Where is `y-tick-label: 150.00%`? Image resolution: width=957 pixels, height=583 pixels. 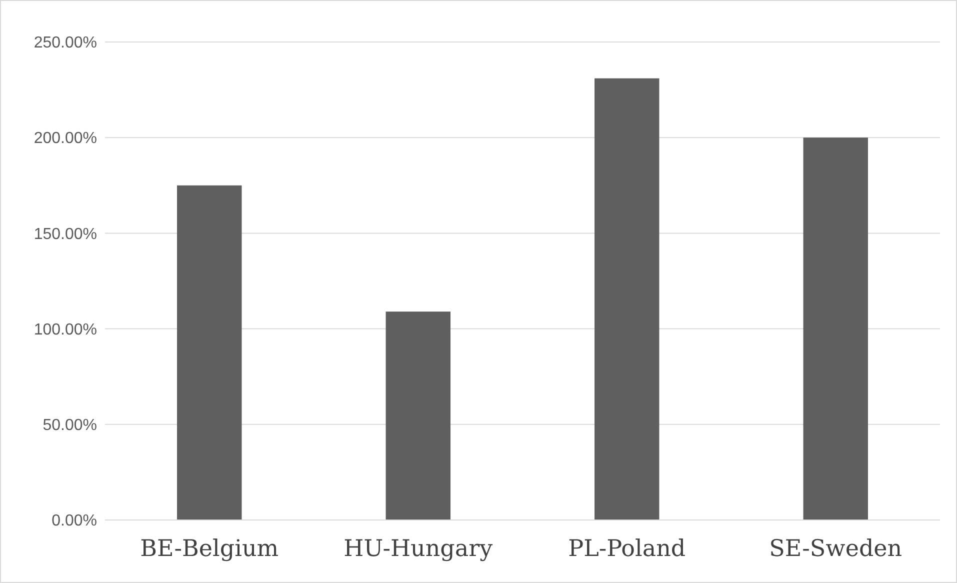 y-tick-label: 150.00% is located at coordinates (65, 234).